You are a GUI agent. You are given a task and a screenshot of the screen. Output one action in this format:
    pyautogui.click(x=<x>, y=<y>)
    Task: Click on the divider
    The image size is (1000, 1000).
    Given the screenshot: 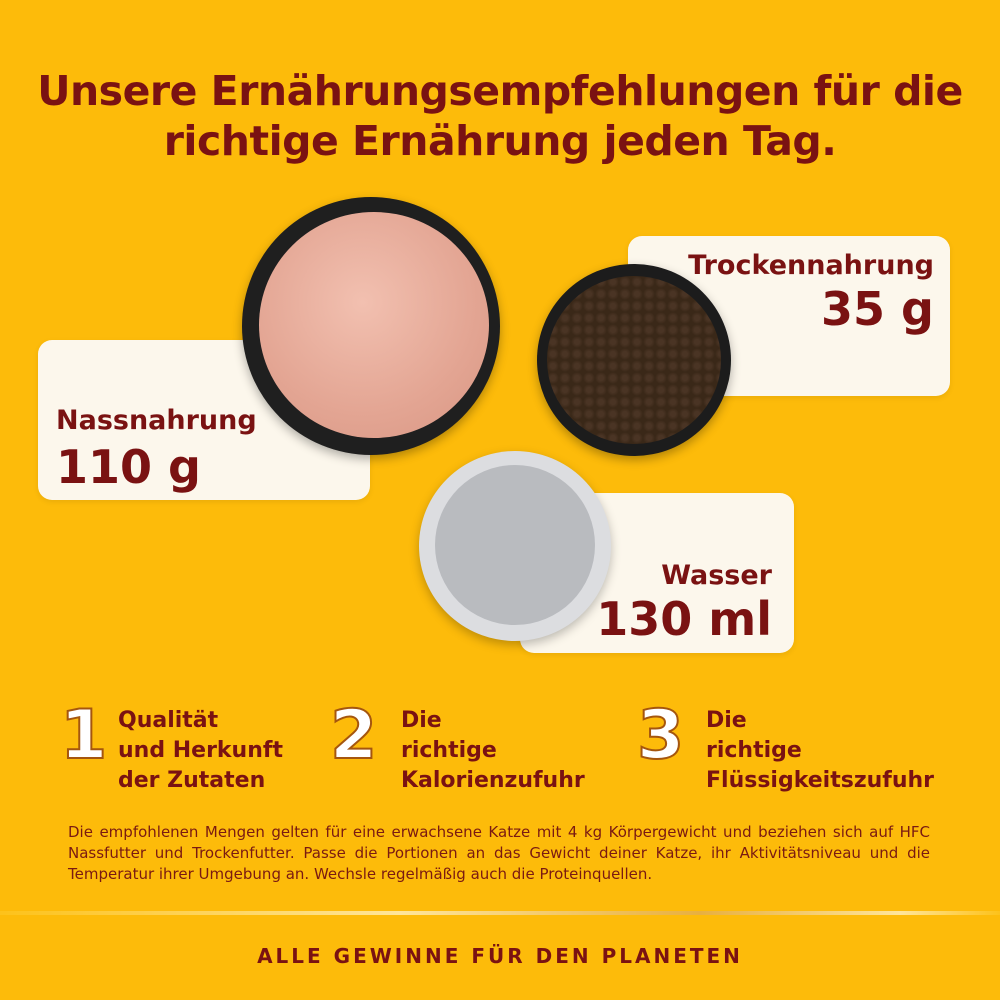 What is the action you would take?
    pyautogui.click(x=500, y=913)
    